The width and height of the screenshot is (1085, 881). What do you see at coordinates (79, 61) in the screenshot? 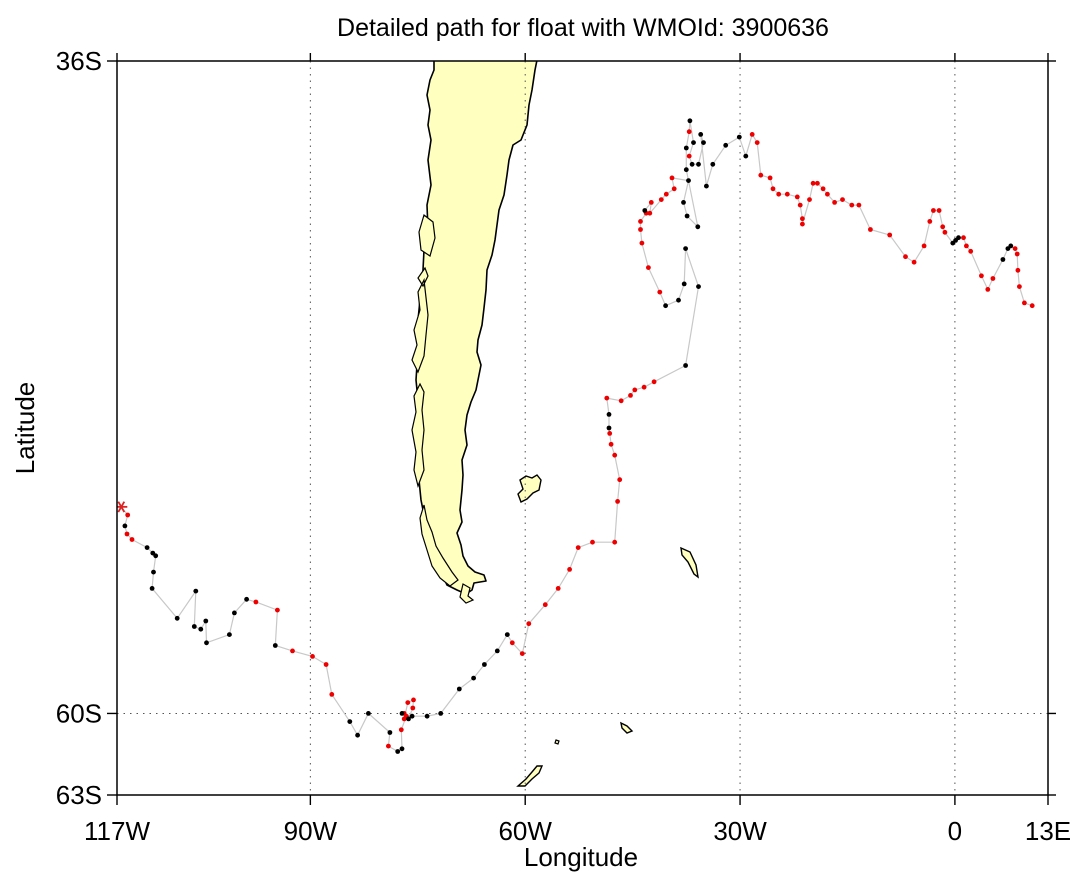
I see `y-tick-label: 36S` at bounding box center [79, 61].